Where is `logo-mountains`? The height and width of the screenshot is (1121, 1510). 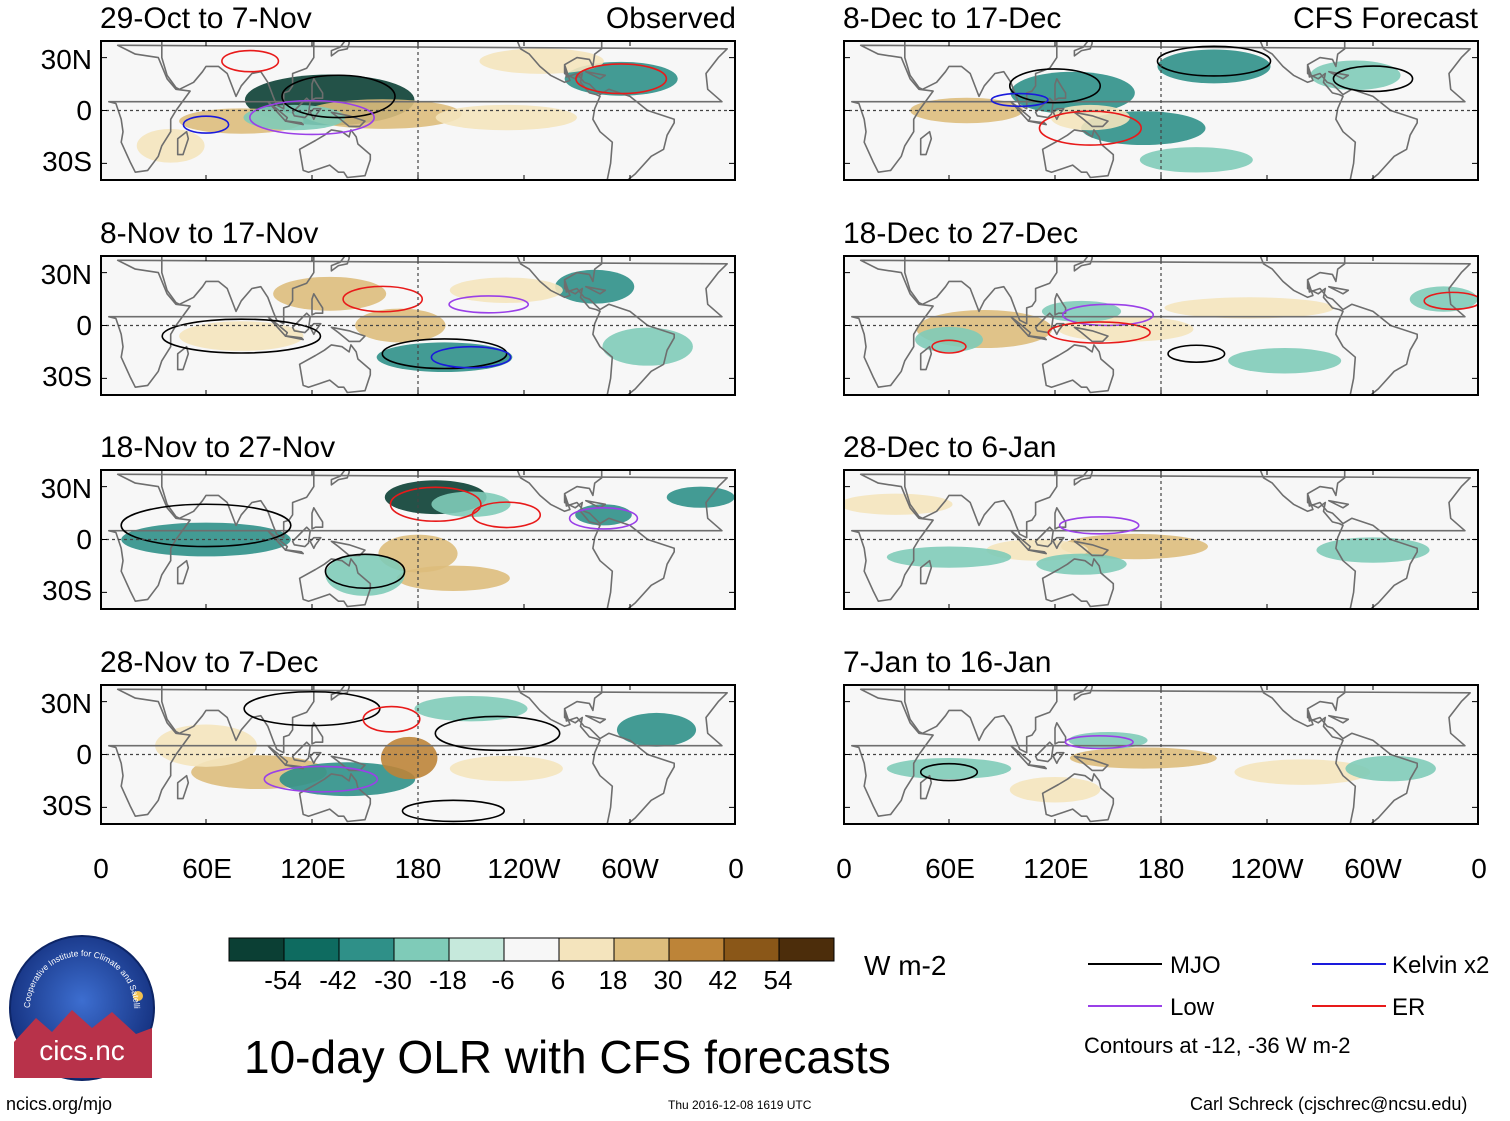 logo-mountains is located at coordinates (83, 1044).